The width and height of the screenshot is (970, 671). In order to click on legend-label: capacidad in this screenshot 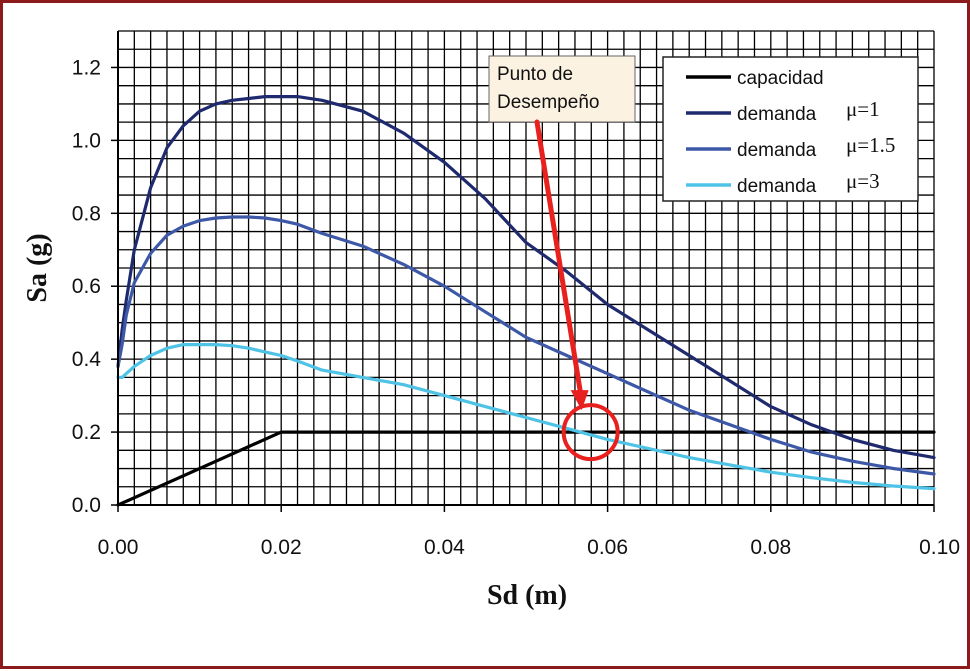, I will do `click(780, 78)`.